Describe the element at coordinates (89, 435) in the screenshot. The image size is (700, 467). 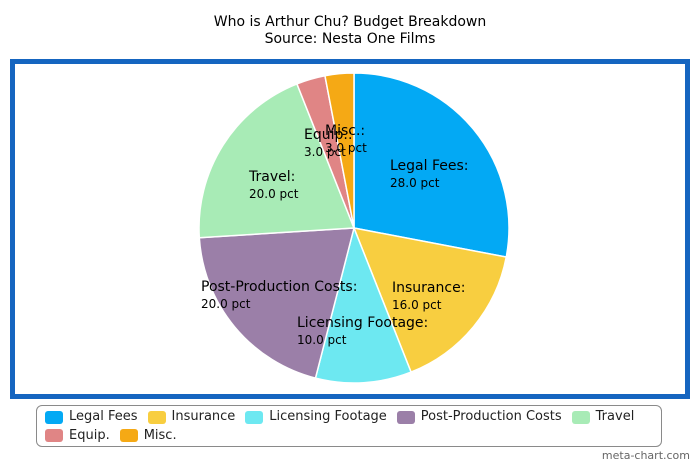
I see `legend-label: Equip.` at that location.